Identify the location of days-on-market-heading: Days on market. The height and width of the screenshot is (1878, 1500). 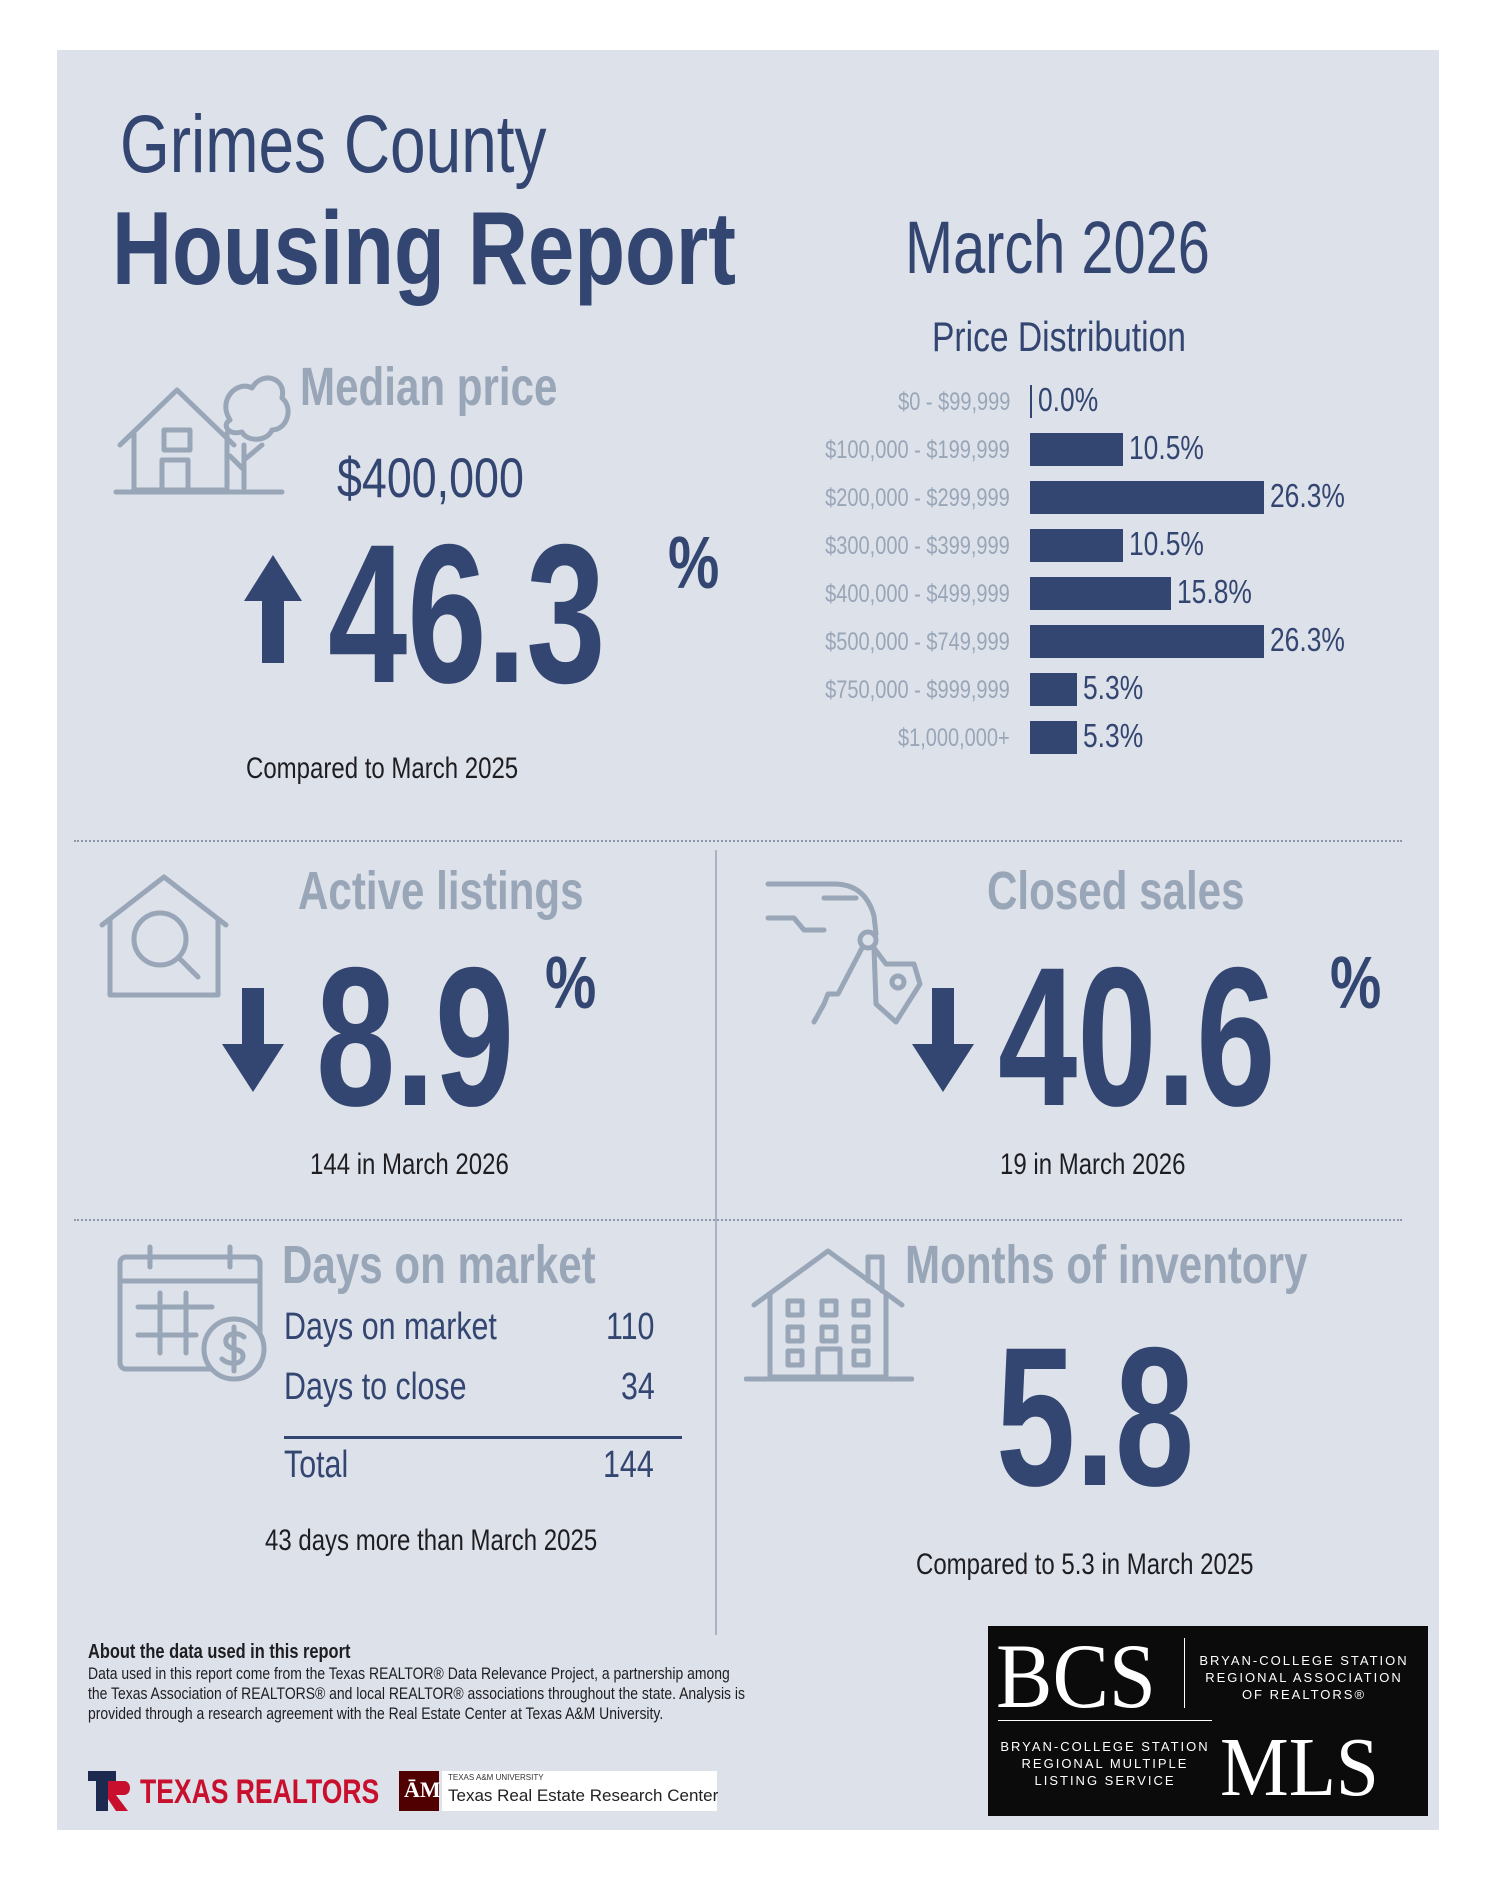
(439, 1265).